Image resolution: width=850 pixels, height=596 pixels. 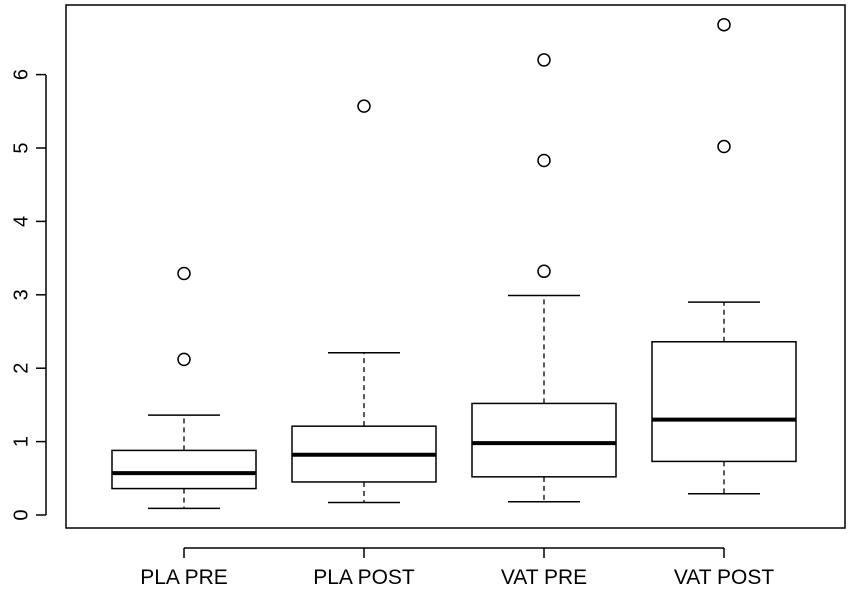 I want to click on y-tick-label: 4, so click(x=21, y=221).